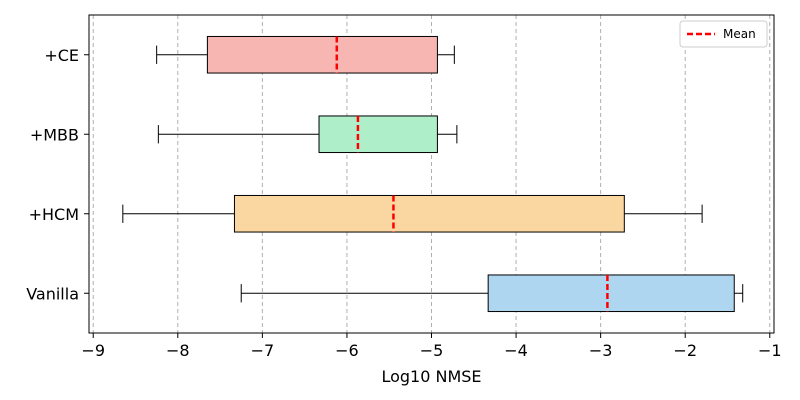  What do you see at coordinates (739, 34) in the screenshot?
I see `legend-mean-label: Mean` at bounding box center [739, 34].